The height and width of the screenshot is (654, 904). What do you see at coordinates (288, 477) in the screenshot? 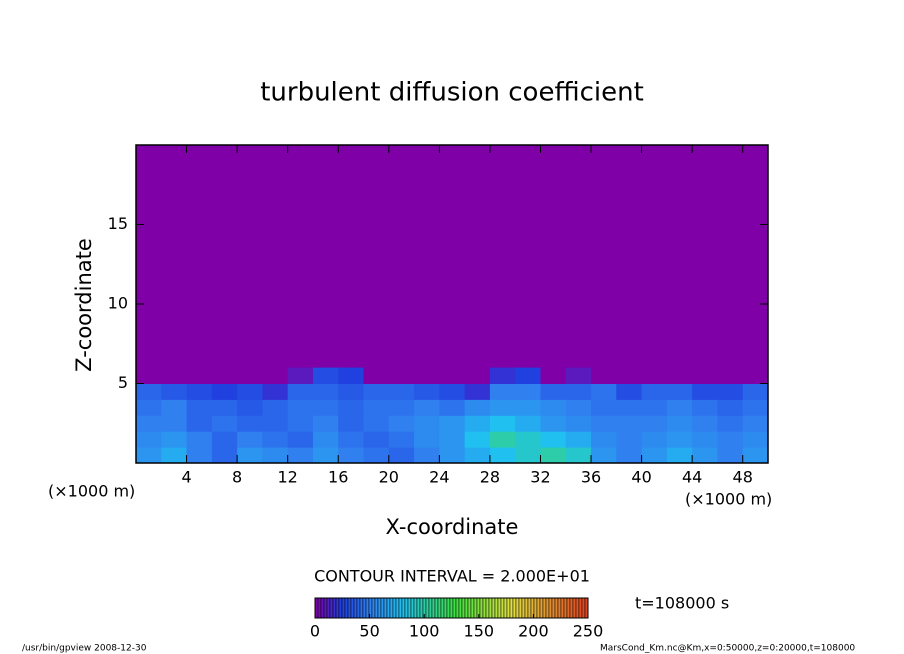
I see `x-tick-label: 12` at bounding box center [288, 477].